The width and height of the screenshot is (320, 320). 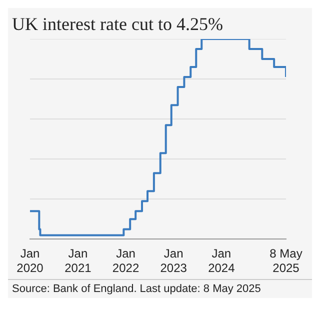 What do you see at coordinates (126, 261) in the screenshot?
I see `x-tick-label: Jan 2022` at bounding box center [126, 261].